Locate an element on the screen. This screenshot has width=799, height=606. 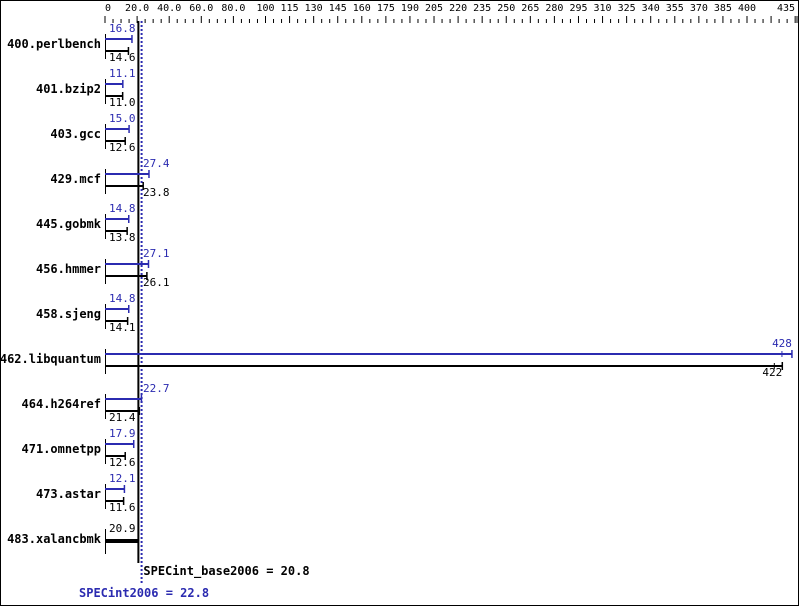
tick-label: 235 is located at coordinates (482, 8).